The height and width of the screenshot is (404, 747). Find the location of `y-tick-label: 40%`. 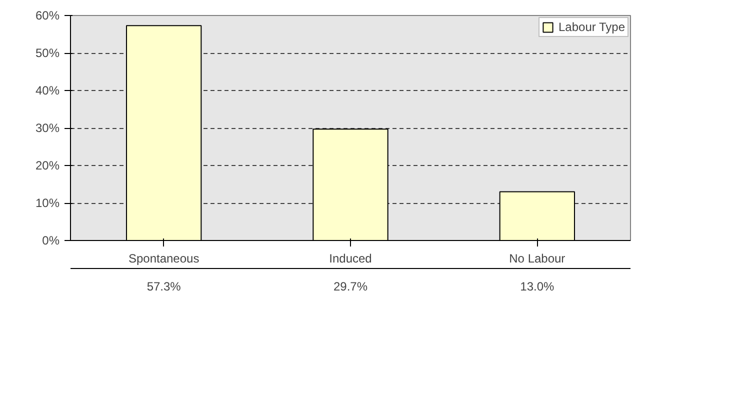

y-tick-label: 40% is located at coordinates (47, 91).